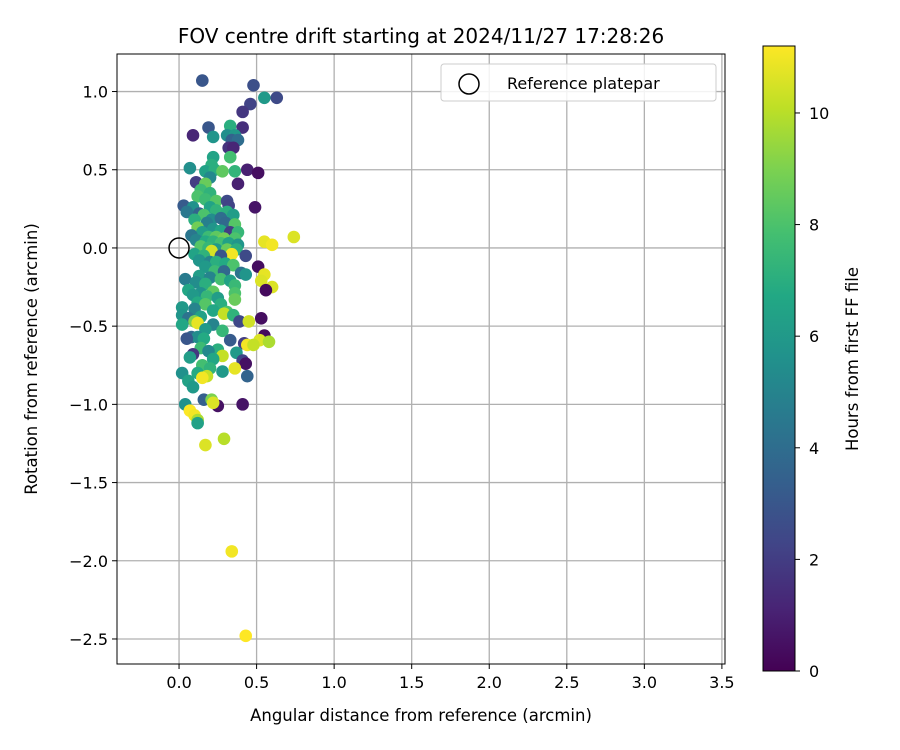  What do you see at coordinates (779, 358) in the screenshot?
I see `colorbar` at bounding box center [779, 358].